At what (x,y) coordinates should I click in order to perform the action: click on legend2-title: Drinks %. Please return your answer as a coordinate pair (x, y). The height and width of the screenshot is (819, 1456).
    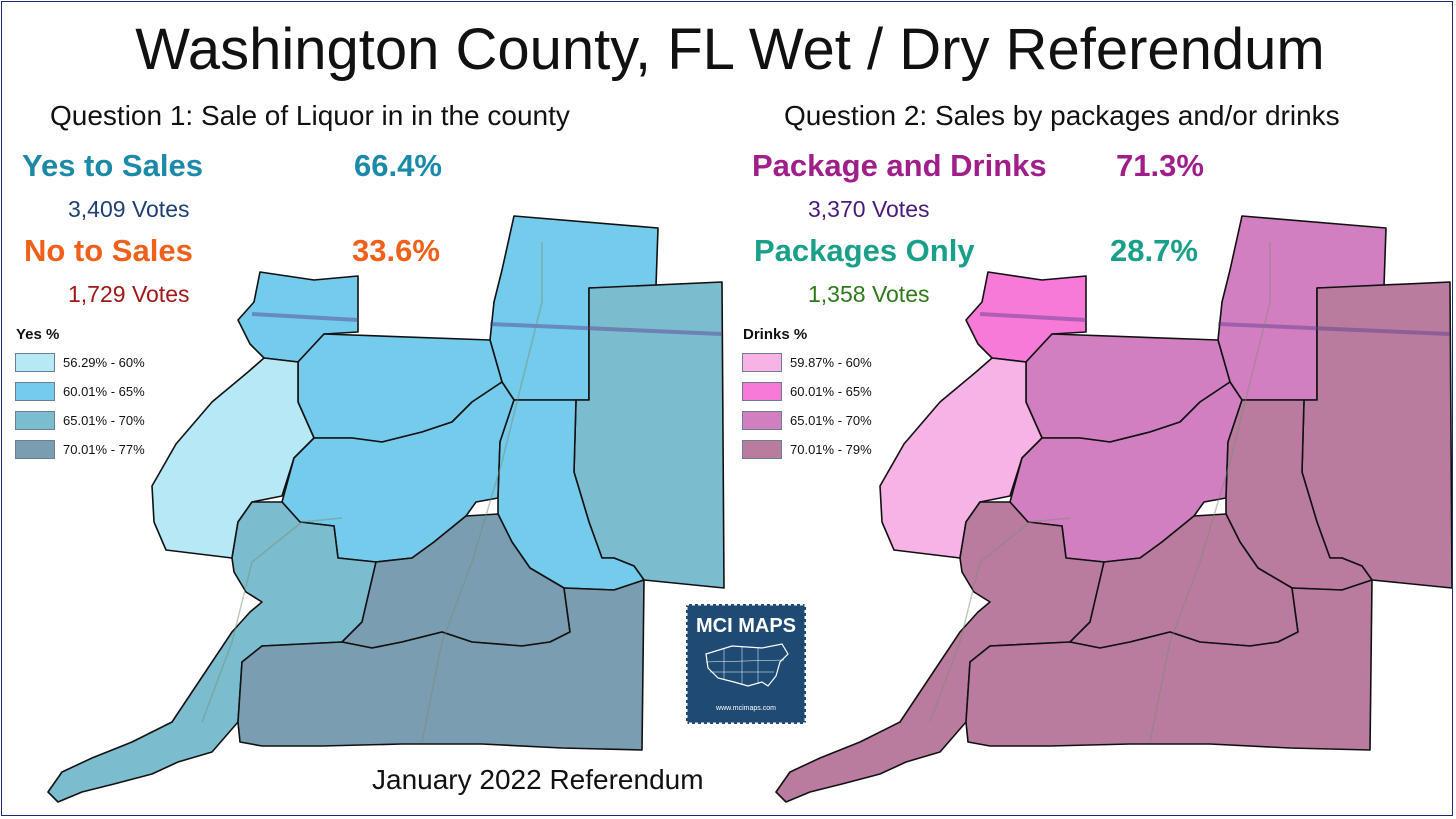
    Looking at the image, I should click on (775, 334).